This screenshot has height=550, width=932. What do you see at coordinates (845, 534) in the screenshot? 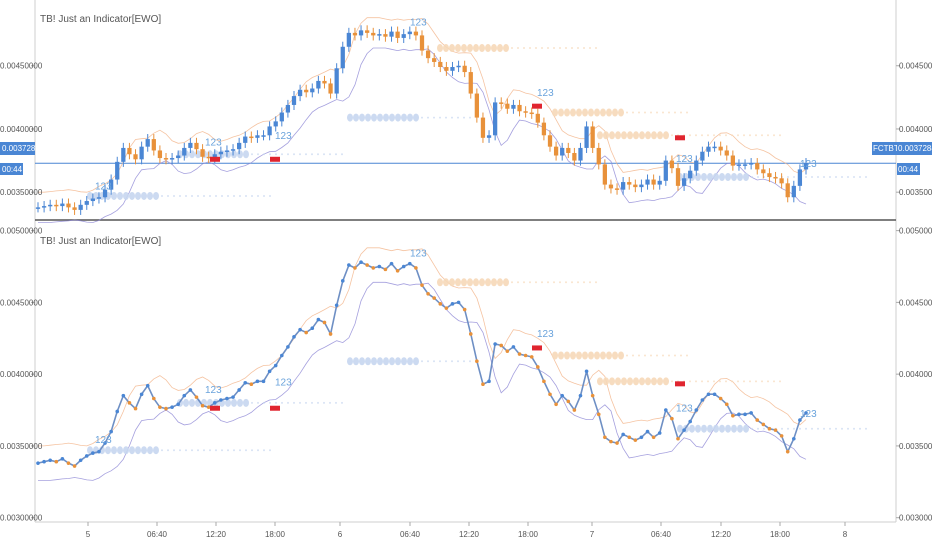
I see `x-label-12: 8` at bounding box center [845, 534].